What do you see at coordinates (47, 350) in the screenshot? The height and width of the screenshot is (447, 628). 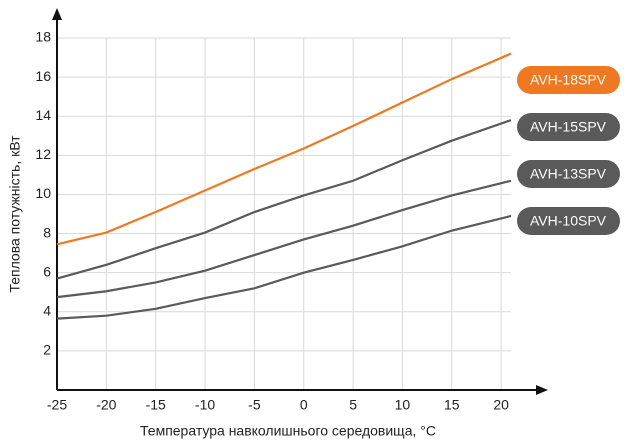 I see `y-tick-label: 2` at bounding box center [47, 350].